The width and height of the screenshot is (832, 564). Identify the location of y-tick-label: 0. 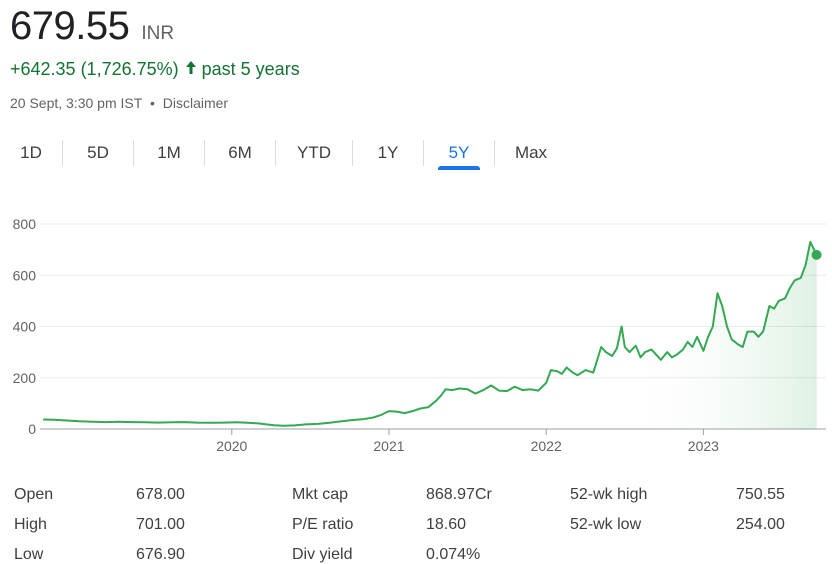
(32, 429).